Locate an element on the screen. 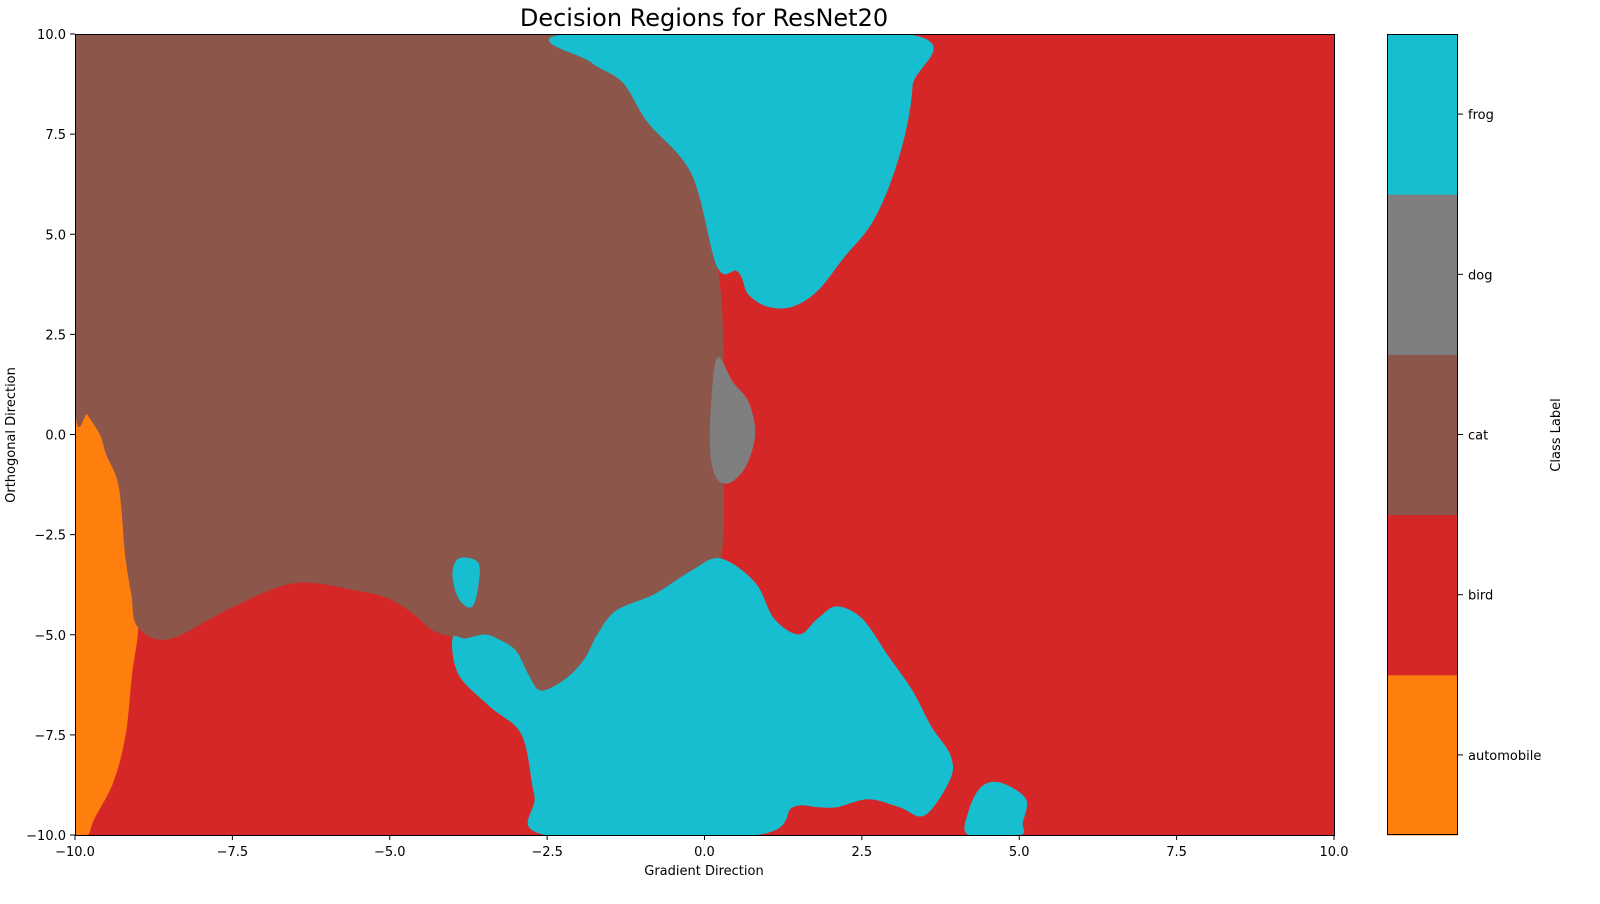 Image resolution: width=1600 pixels, height=904 pixels. y-axis-label: Orthogonal Direction is located at coordinates (11, 435).